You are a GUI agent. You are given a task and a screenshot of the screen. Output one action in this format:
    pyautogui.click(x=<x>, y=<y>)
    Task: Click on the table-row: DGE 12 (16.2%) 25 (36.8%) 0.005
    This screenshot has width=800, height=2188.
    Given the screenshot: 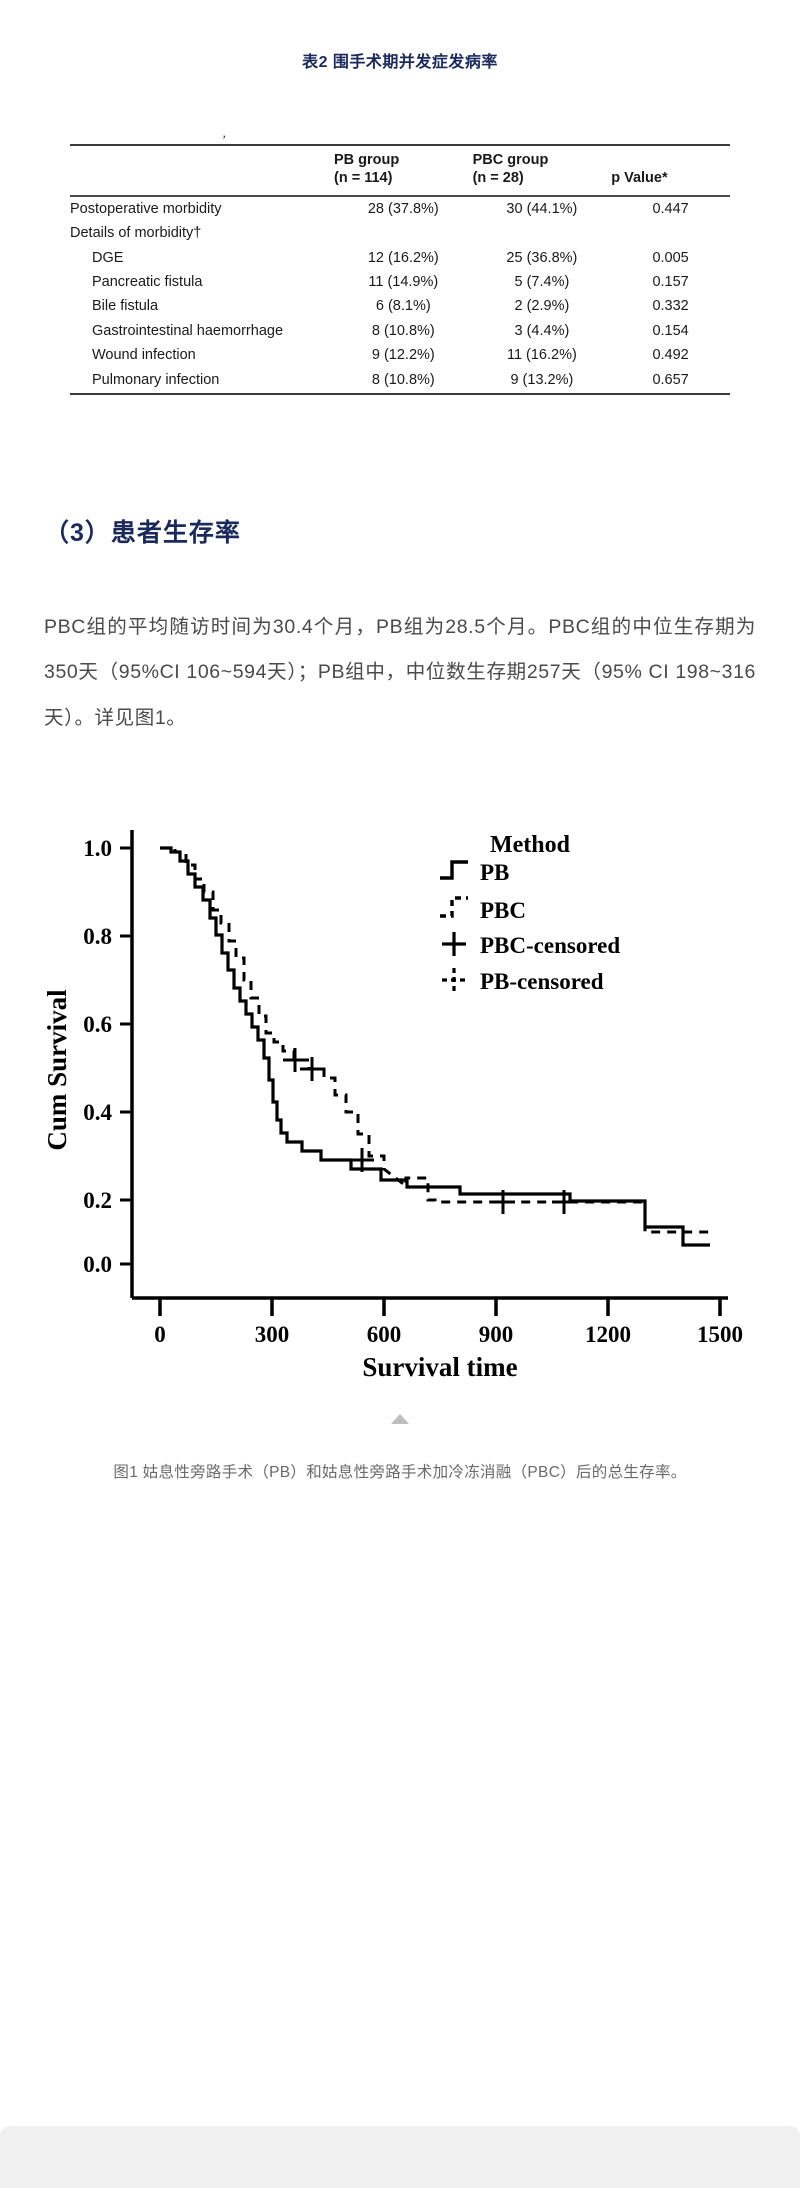 What is the action you would take?
    pyautogui.click(x=400, y=258)
    